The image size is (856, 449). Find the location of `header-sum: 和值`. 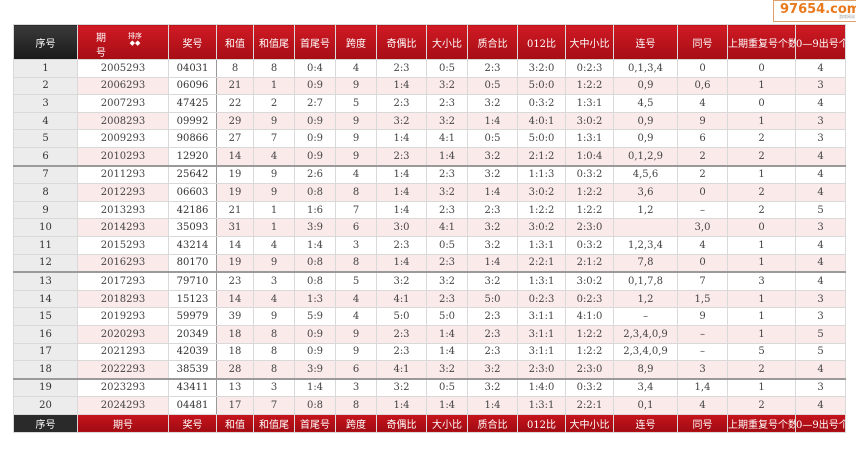

header-sum: 和值 is located at coordinates (235, 42).